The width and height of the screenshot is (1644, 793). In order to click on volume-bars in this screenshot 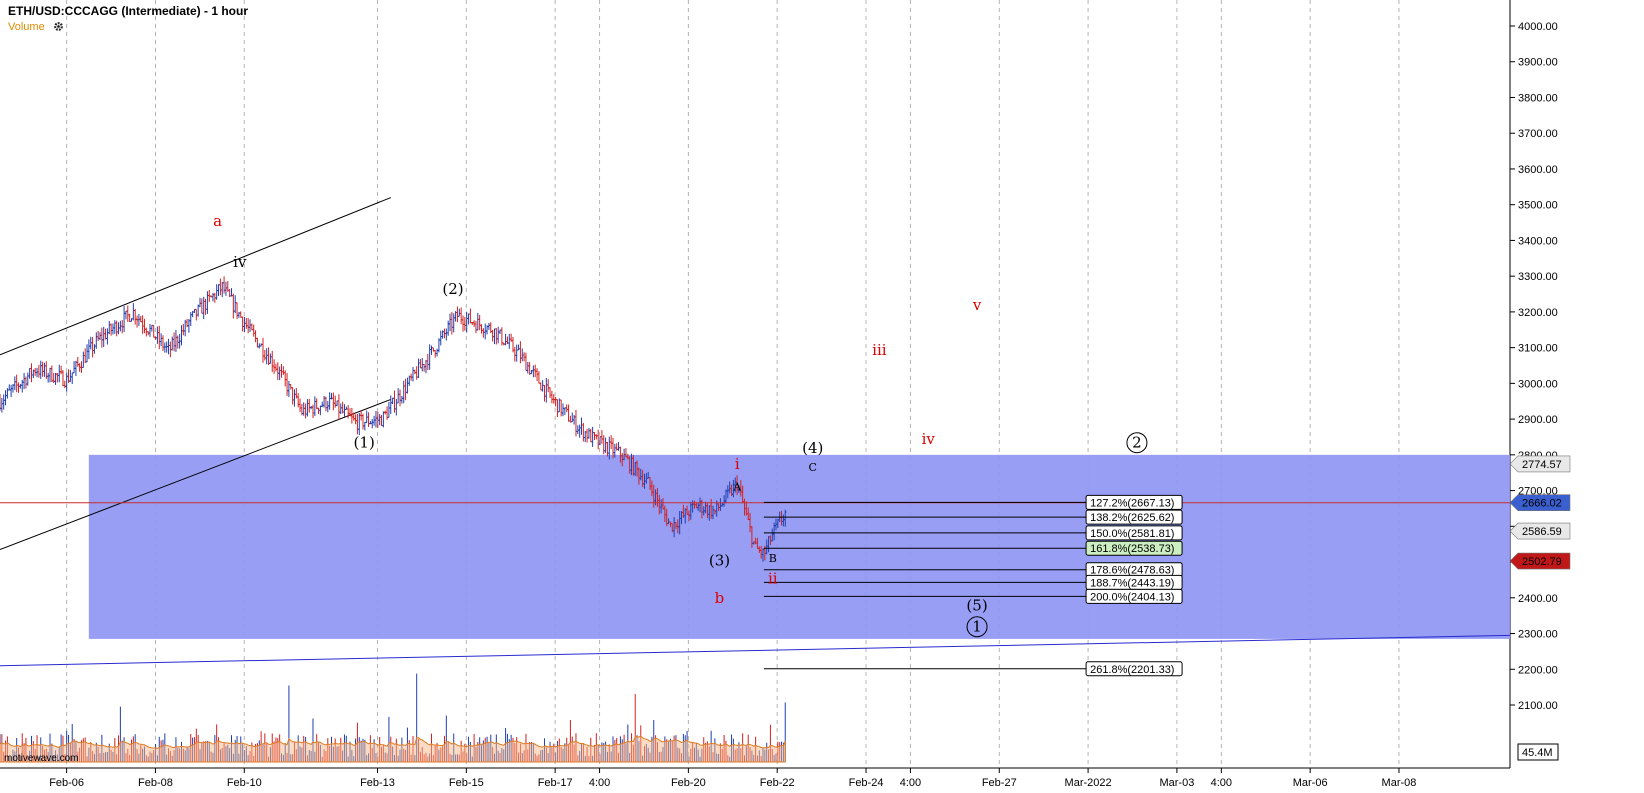, I will do `click(393, 718)`.